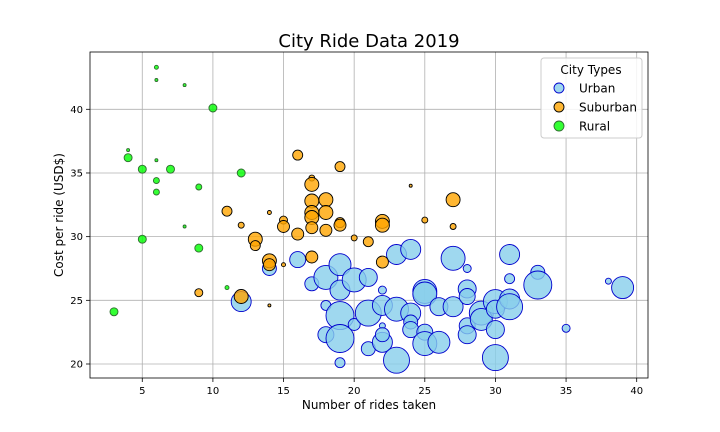 This screenshot has height=432, width=720. Describe the element at coordinates (566, 391) in the screenshot. I see `x-tick-label: 35` at that location.